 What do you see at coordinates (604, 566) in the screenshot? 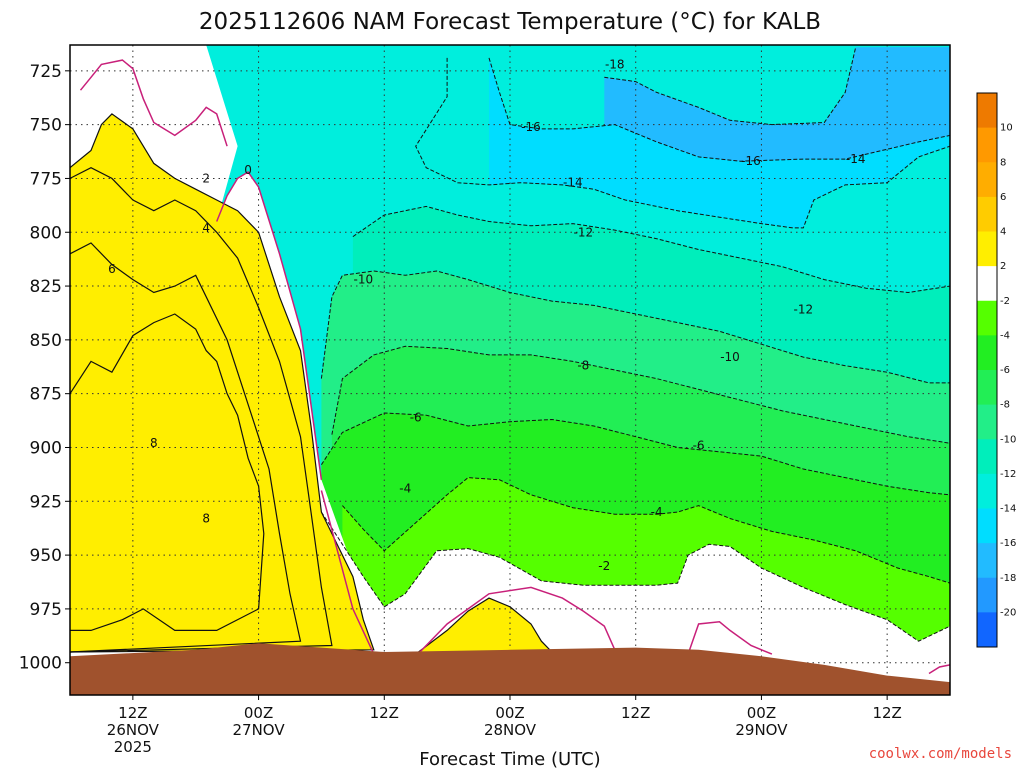
I see `contour-label: -2` at bounding box center [604, 566].